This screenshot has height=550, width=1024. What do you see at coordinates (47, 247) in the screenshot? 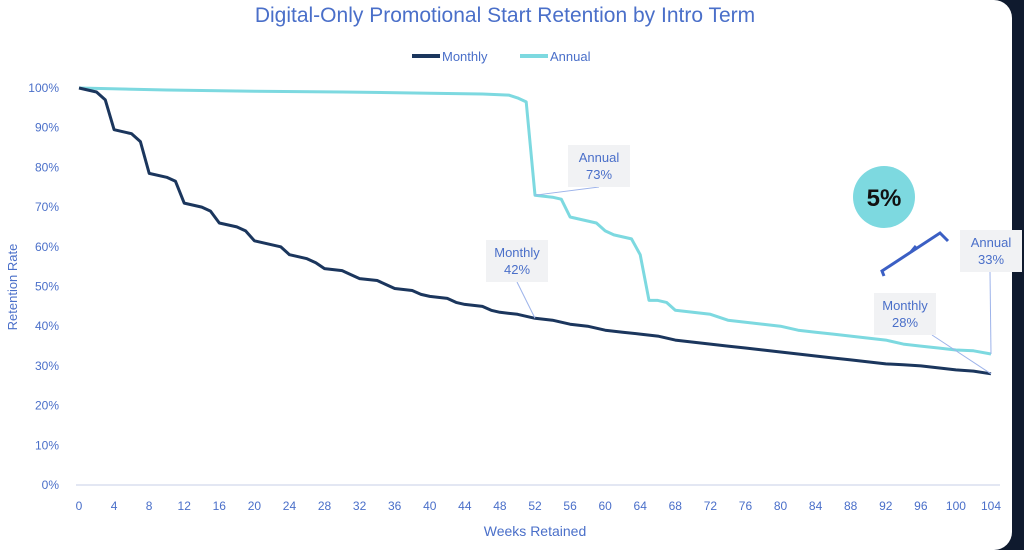
I see `y-tick-label: 60%` at bounding box center [47, 247].